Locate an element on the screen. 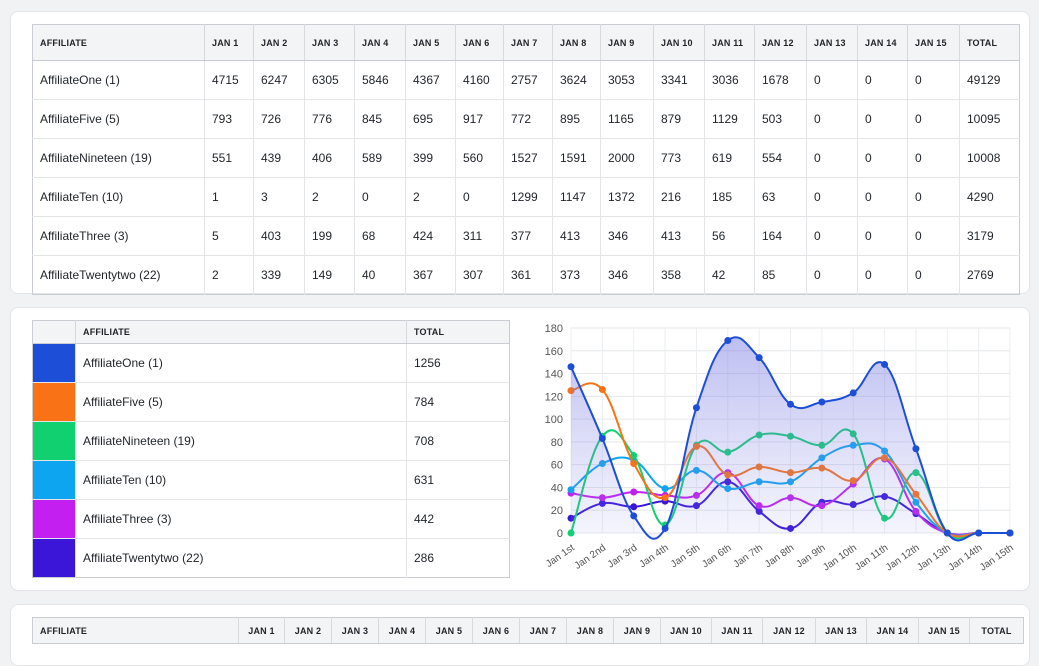 Image resolution: width=1039 pixels, height=666 pixels. value-cell: 3053 is located at coordinates (627, 80).